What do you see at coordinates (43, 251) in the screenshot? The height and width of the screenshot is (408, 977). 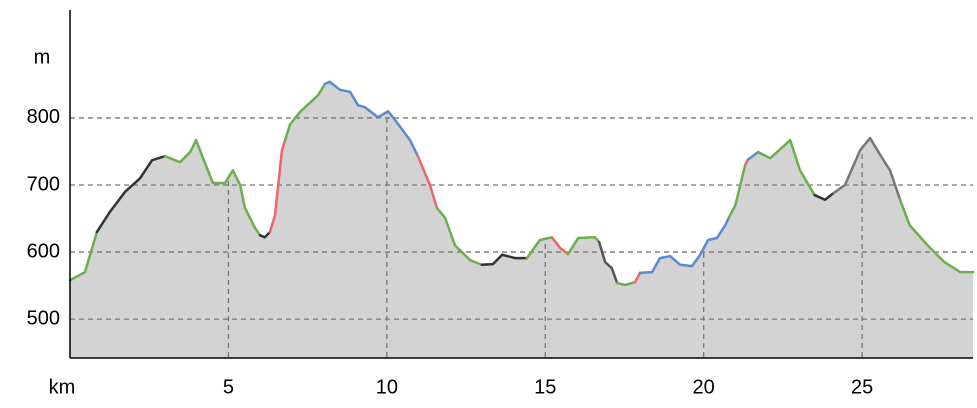 I see `y-tick-label: 600` at bounding box center [43, 251].